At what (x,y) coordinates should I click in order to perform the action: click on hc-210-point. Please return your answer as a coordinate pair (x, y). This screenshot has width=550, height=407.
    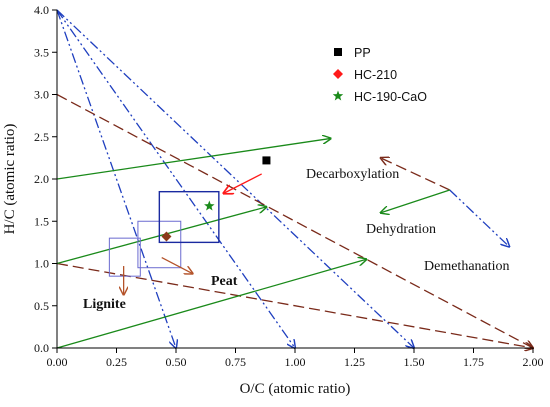
    Looking at the image, I should click on (166, 236).